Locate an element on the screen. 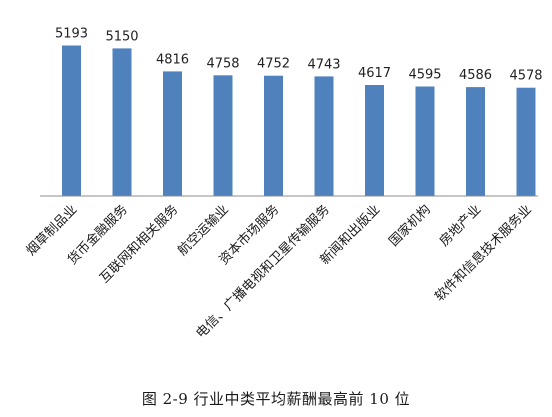 The image size is (552, 417). data-label-6: 4743 is located at coordinates (323, 64).